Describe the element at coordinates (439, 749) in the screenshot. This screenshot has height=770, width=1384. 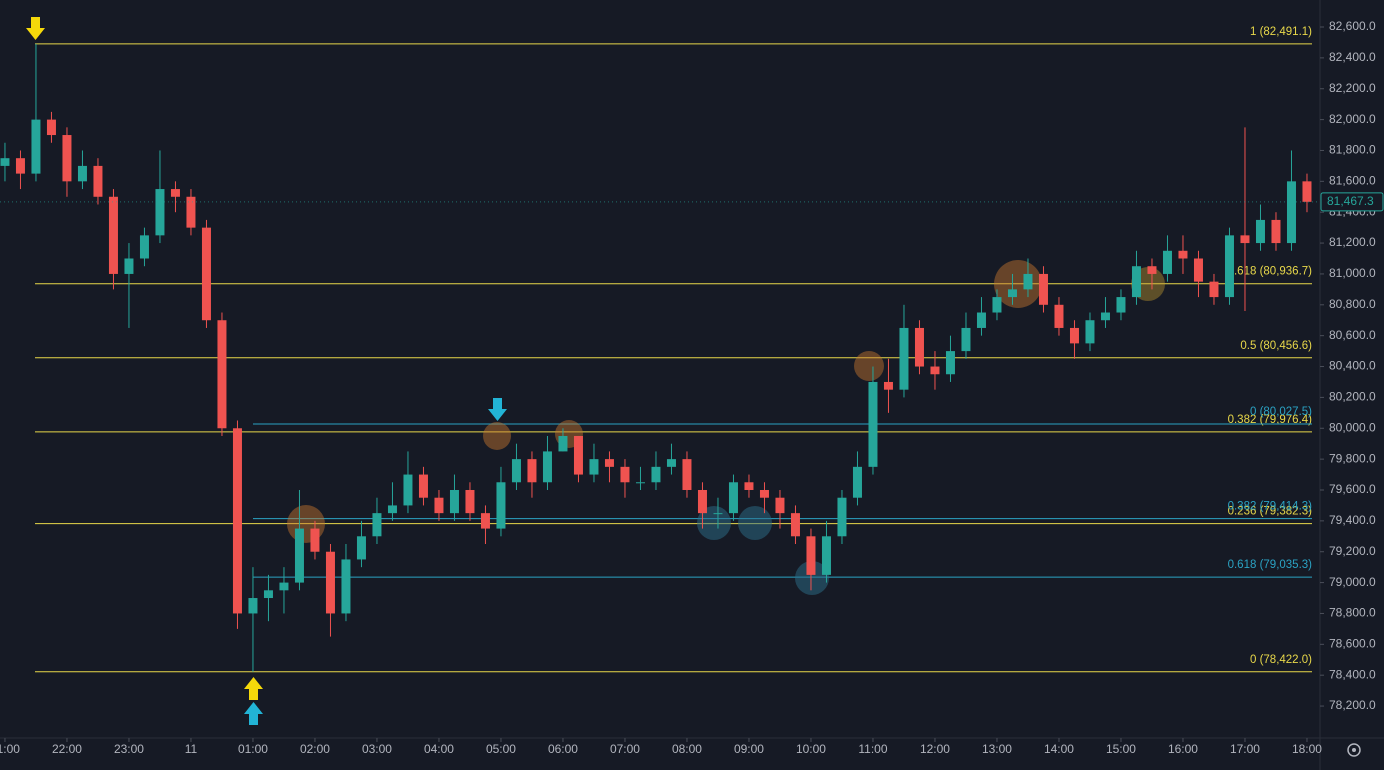
I see `x-tick-label: 04:00` at that location.